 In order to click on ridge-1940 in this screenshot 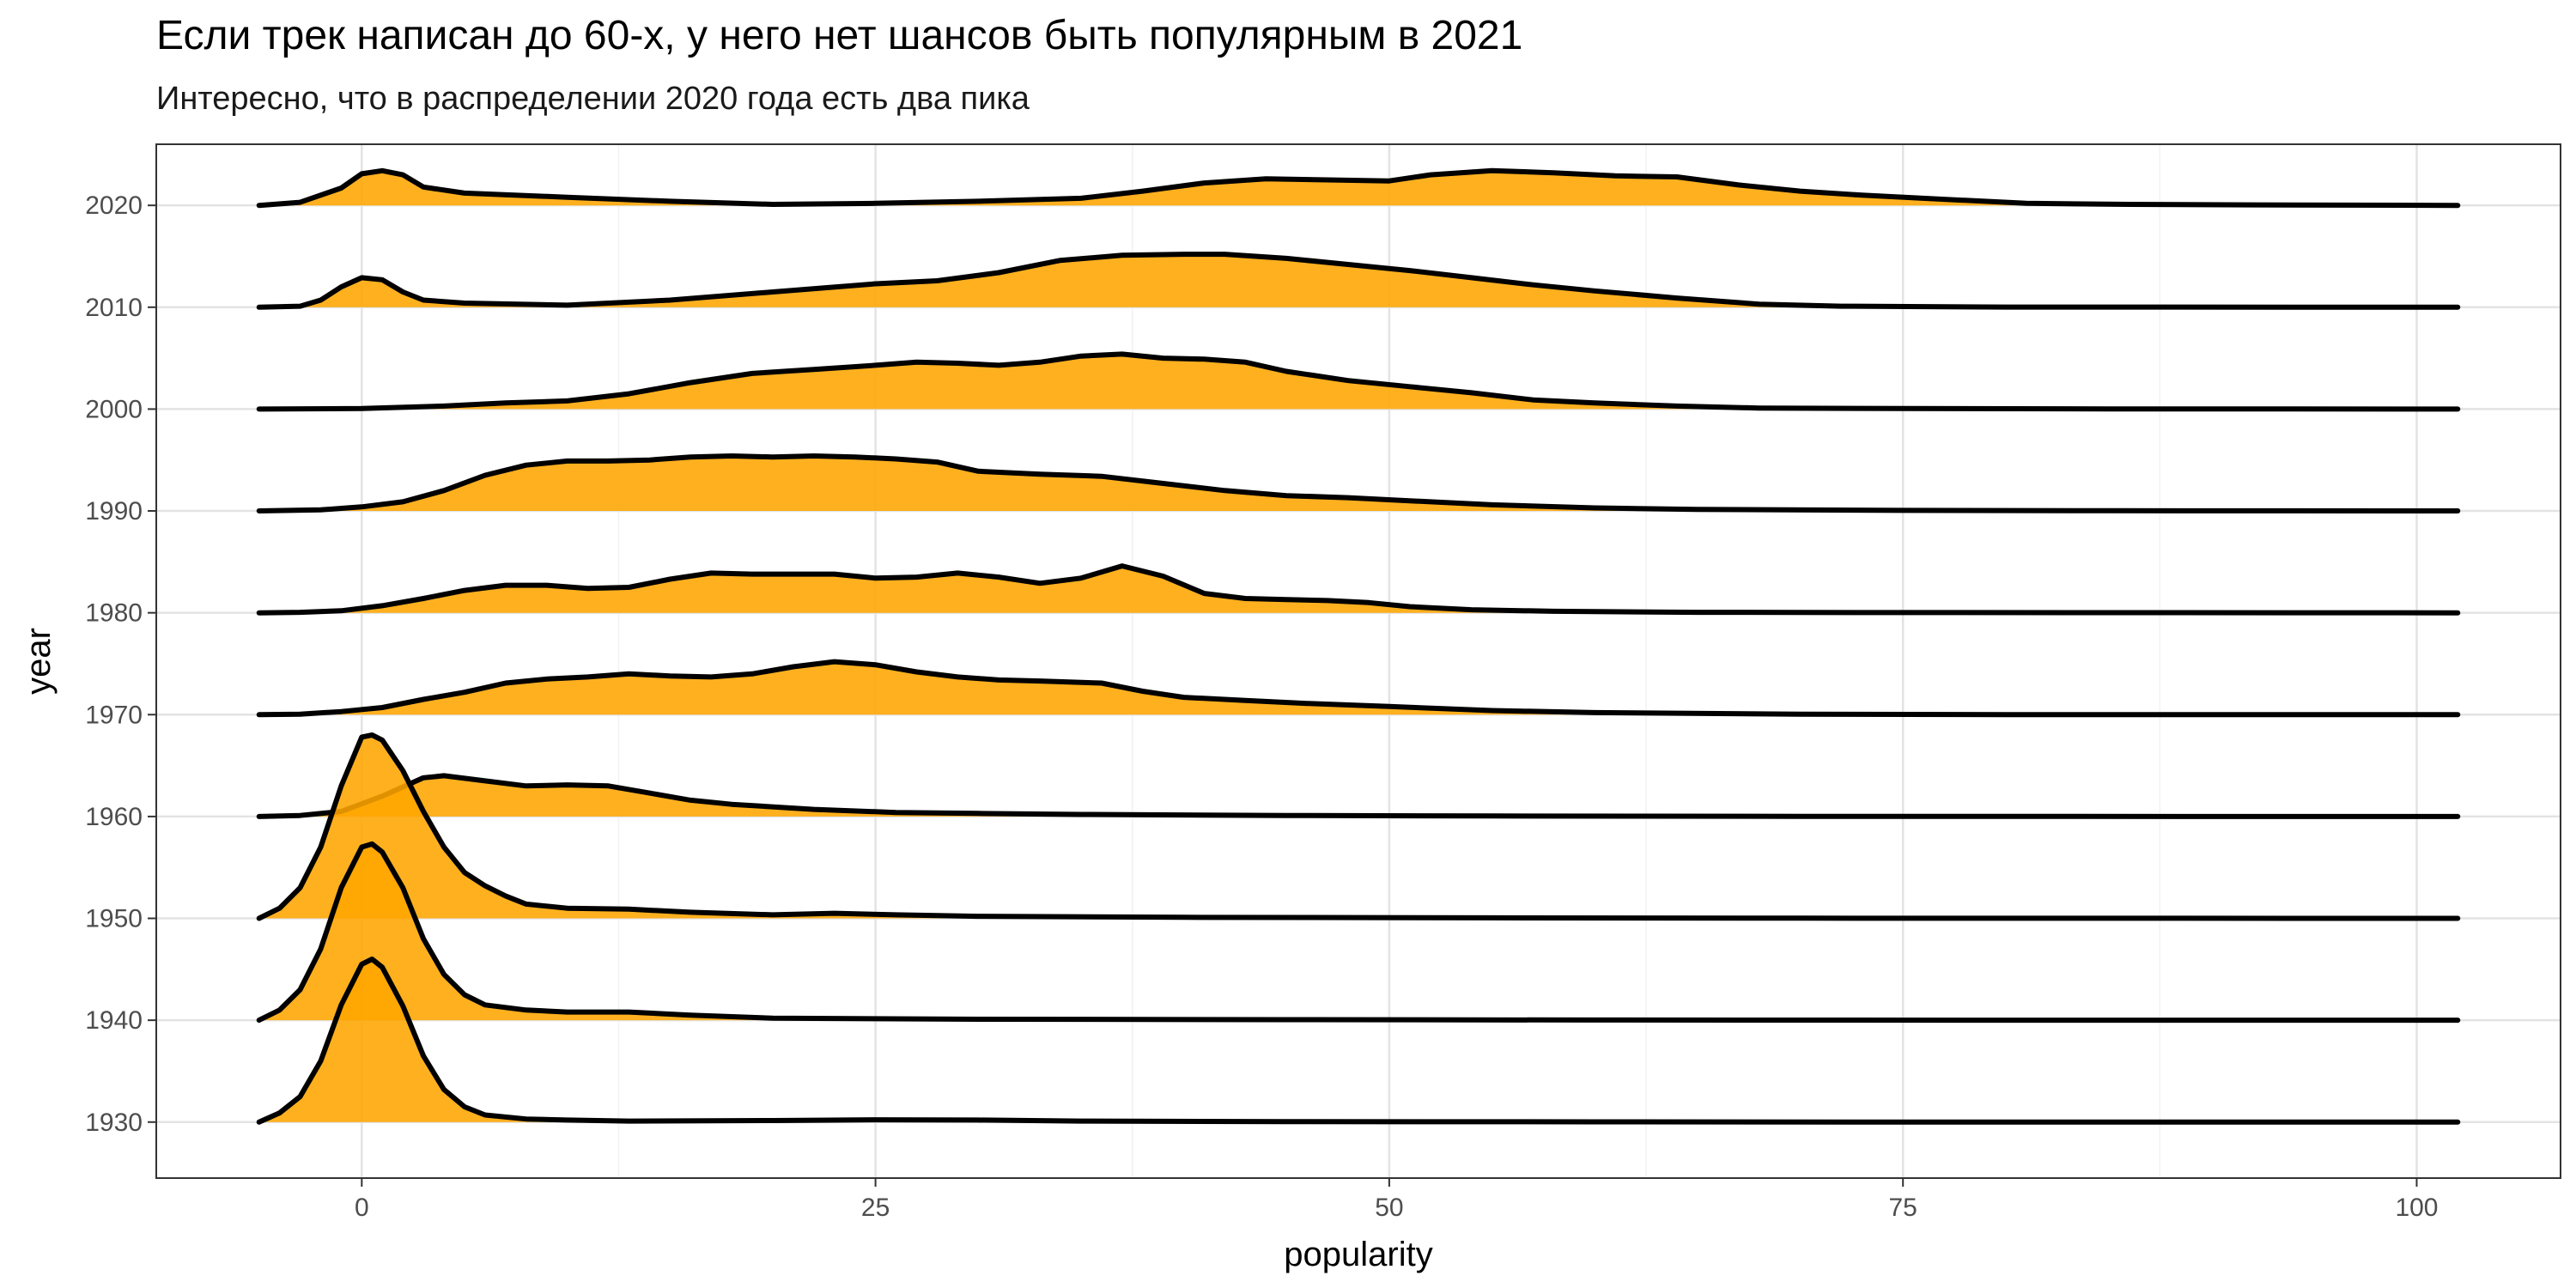, I will do `click(1358, 932)`.